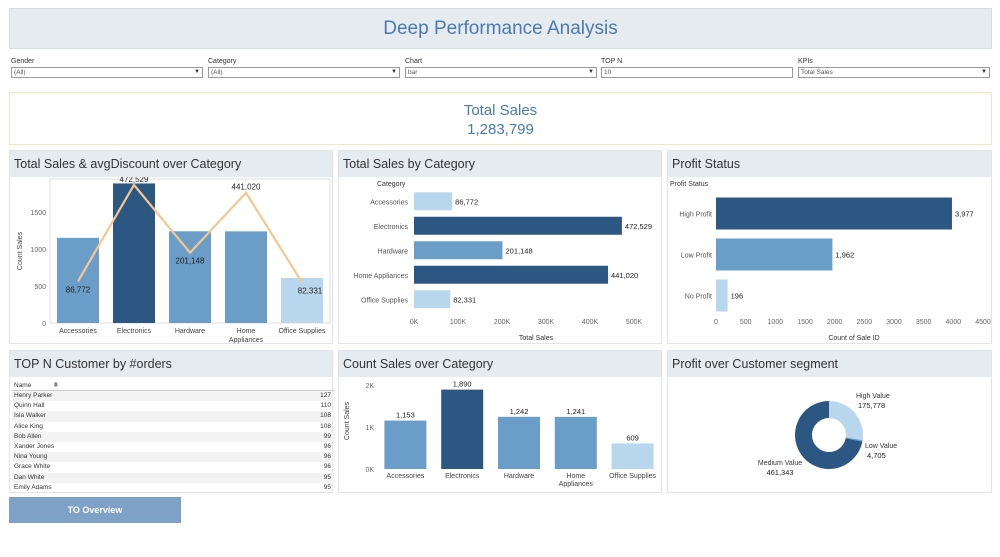 The height and width of the screenshot is (557, 1000). I want to click on x-tick-label: 100K, so click(458, 322).